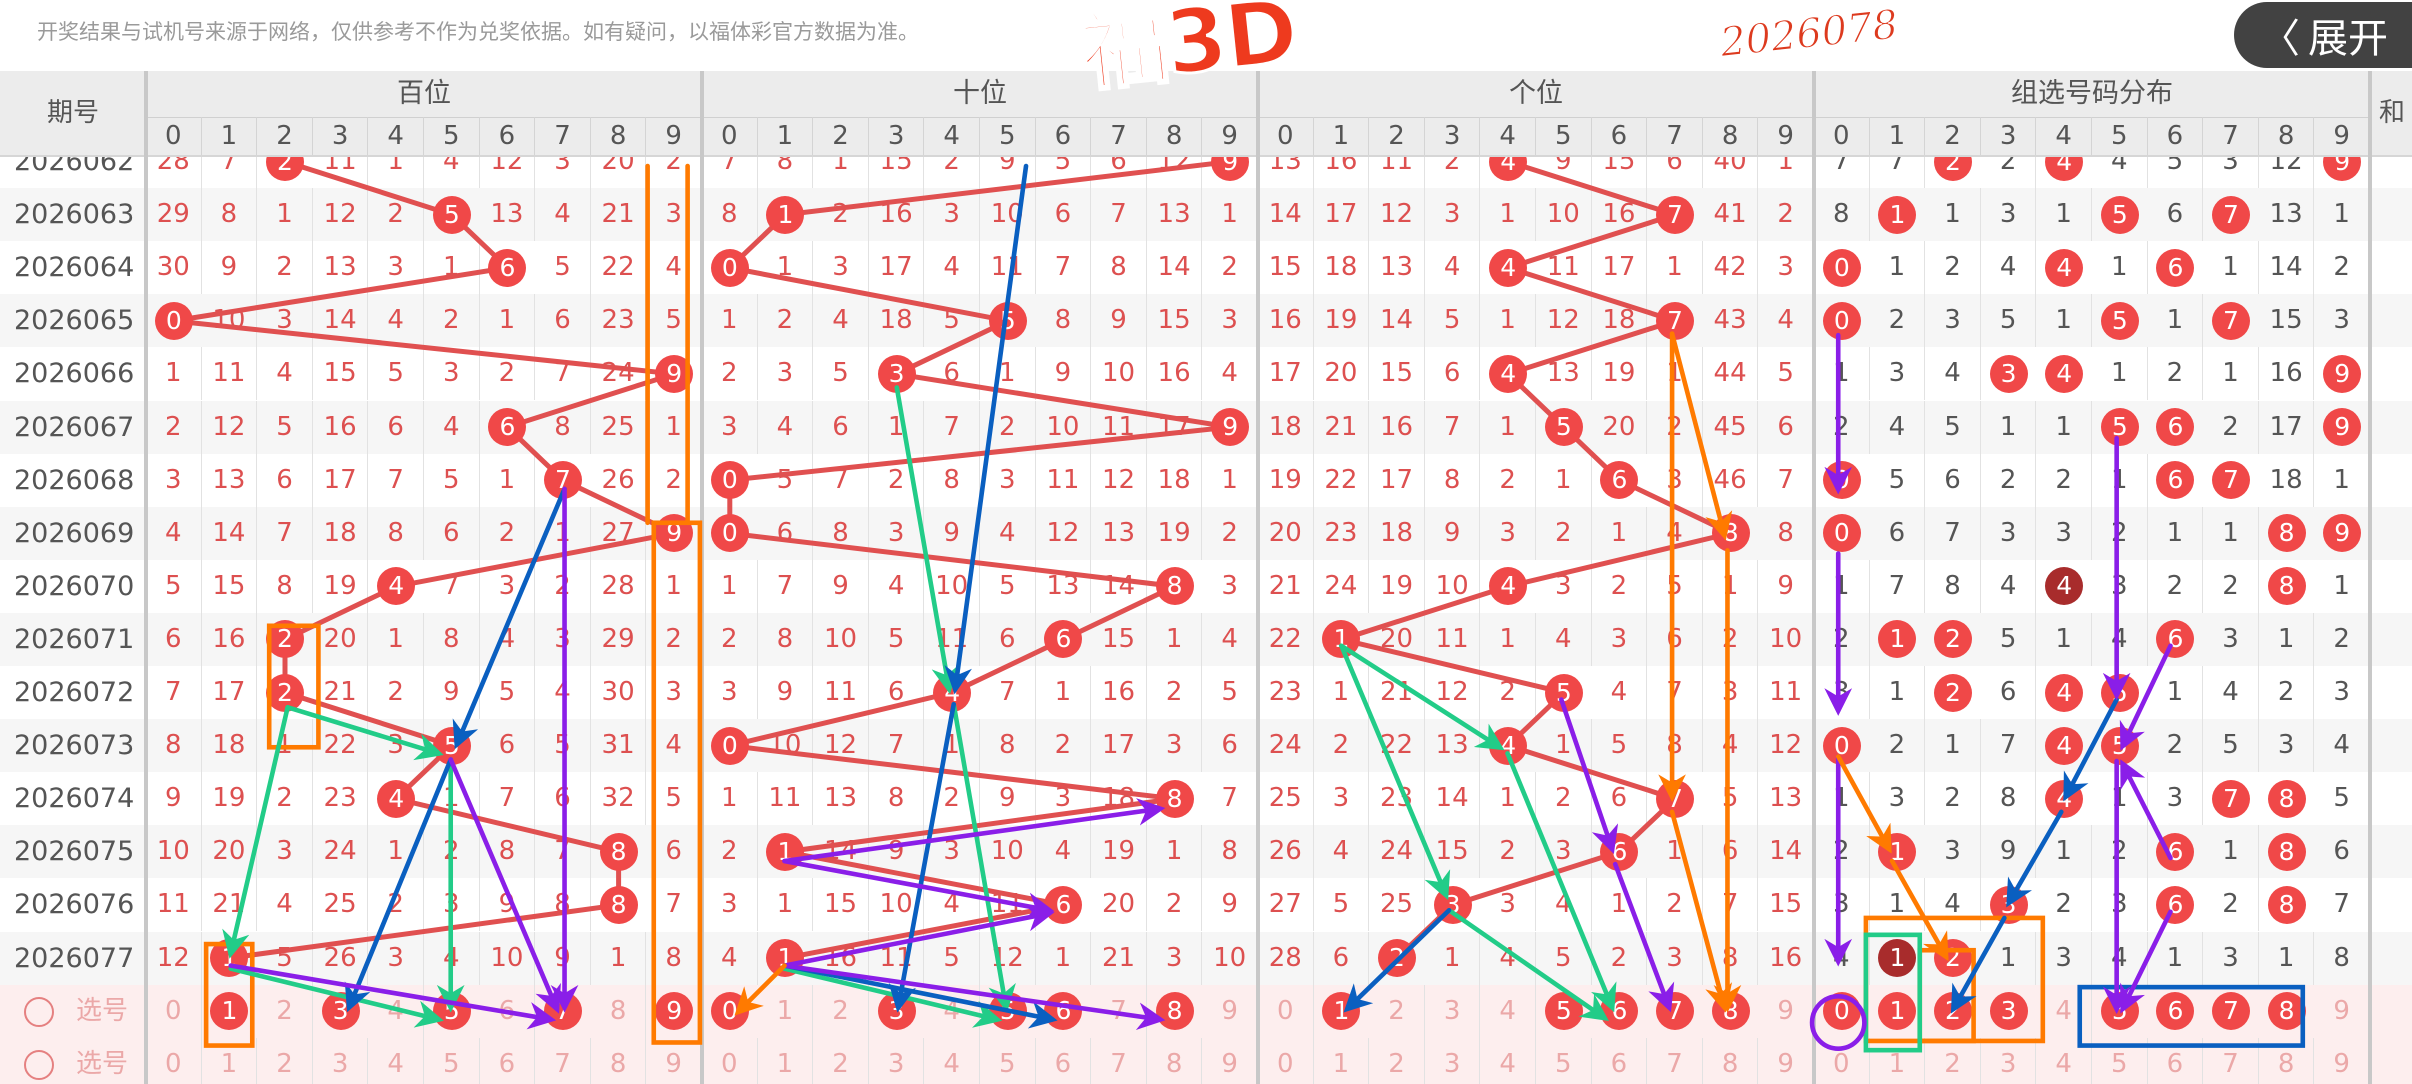 The height and width of the screenshot is (1084, 2412). I want to click on omission-cell: 1, so click(285, 746).